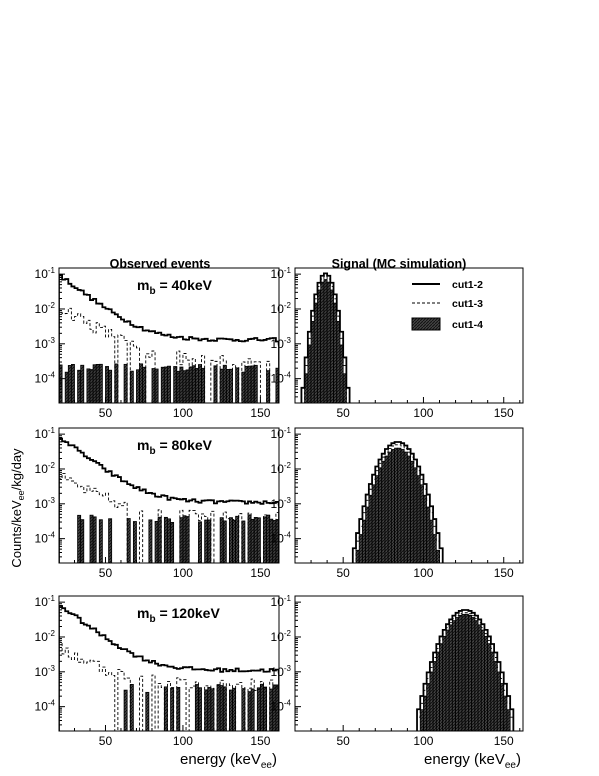 This screenshot has height=776, width=599. I want to click on column-title-observed: Observed events, so click(160, 264).